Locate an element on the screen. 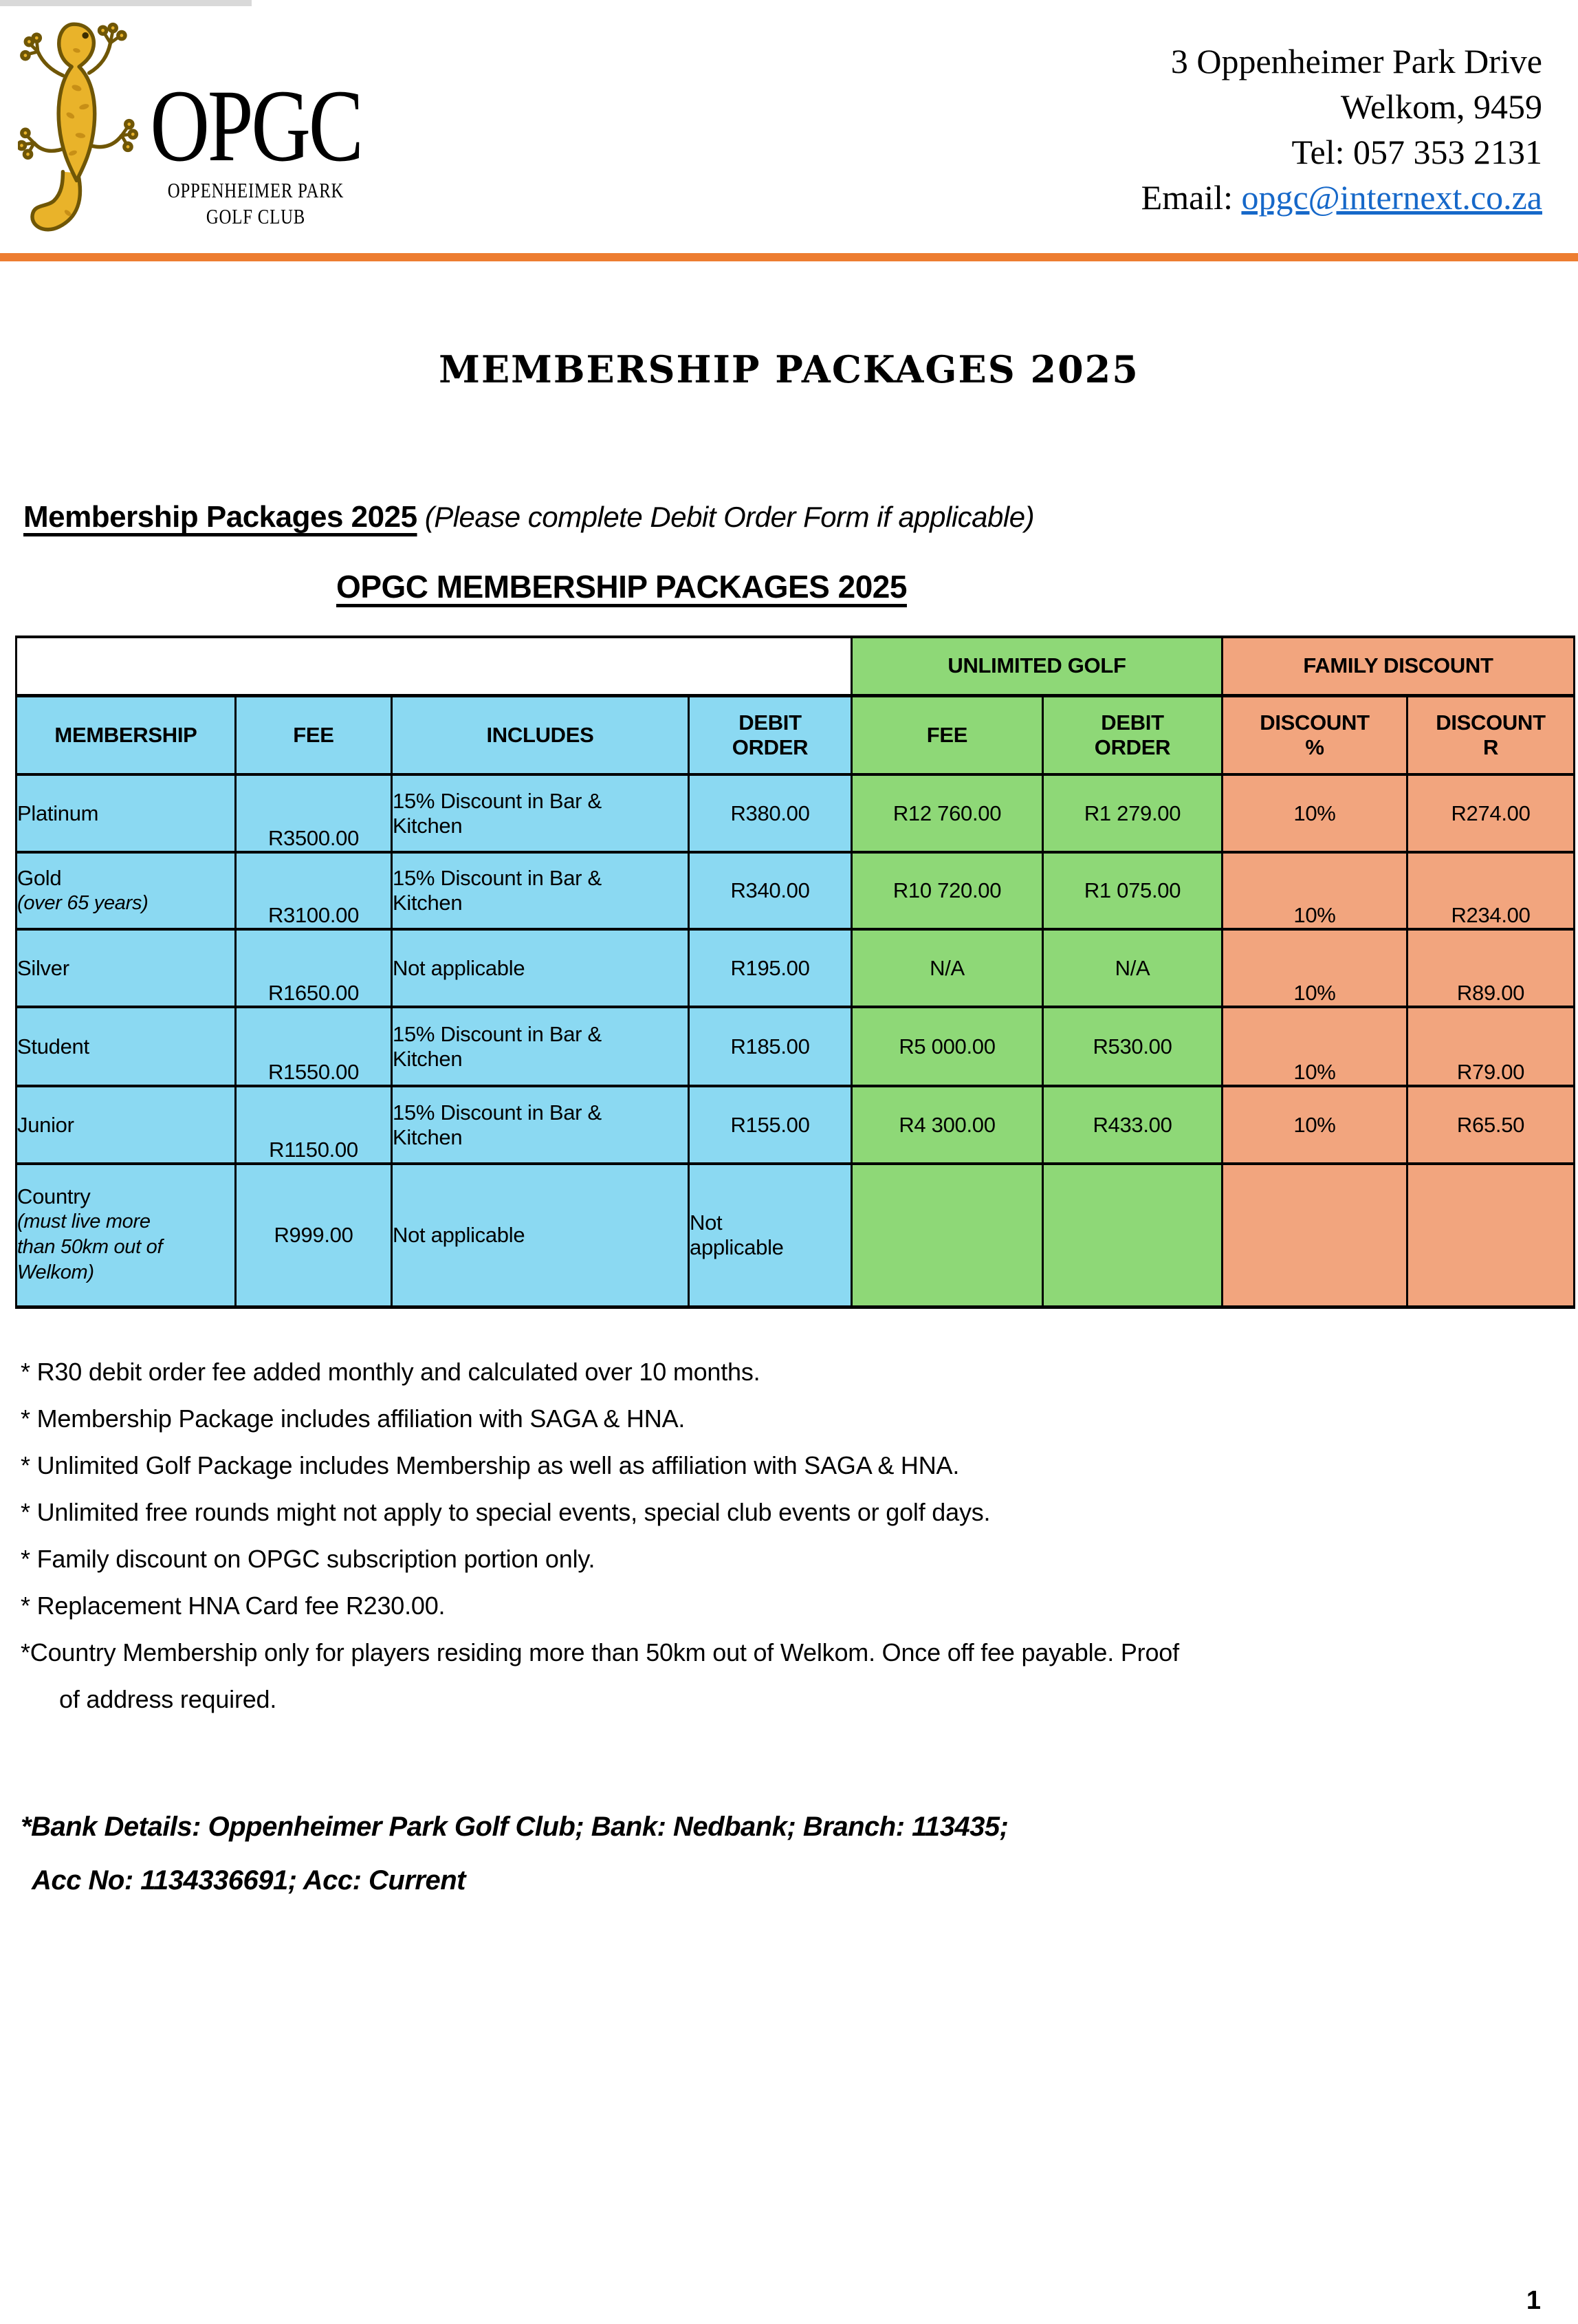 Image resolution: width=1578 pixels, height=2324 pixels. cell-ug-fee: R12 760.00 is located at coordinates (947, 813).